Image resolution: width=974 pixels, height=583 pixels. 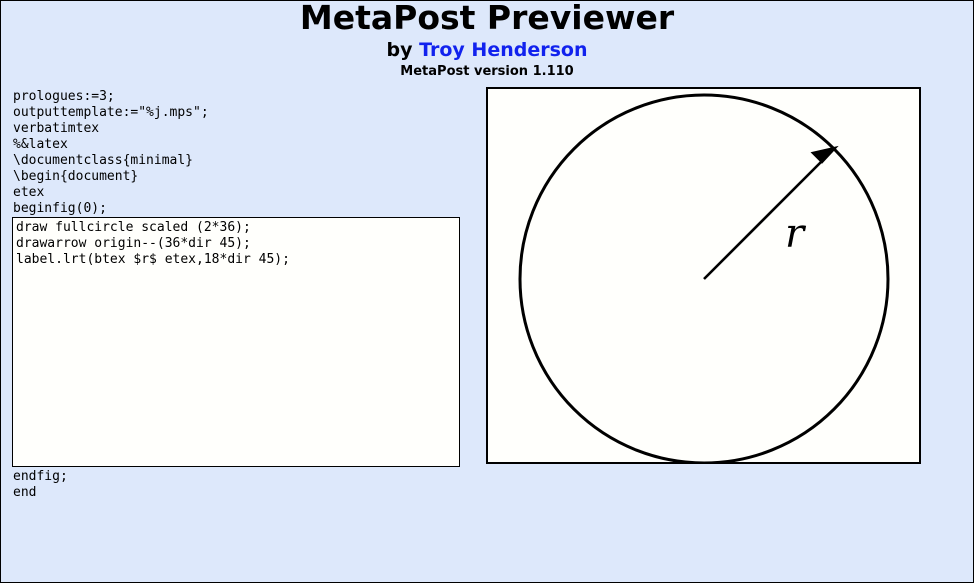 What do you see at coordinates (824, 154) in the screenshot?
I see `radius-arrow-head` at bounding box center [824, 154].